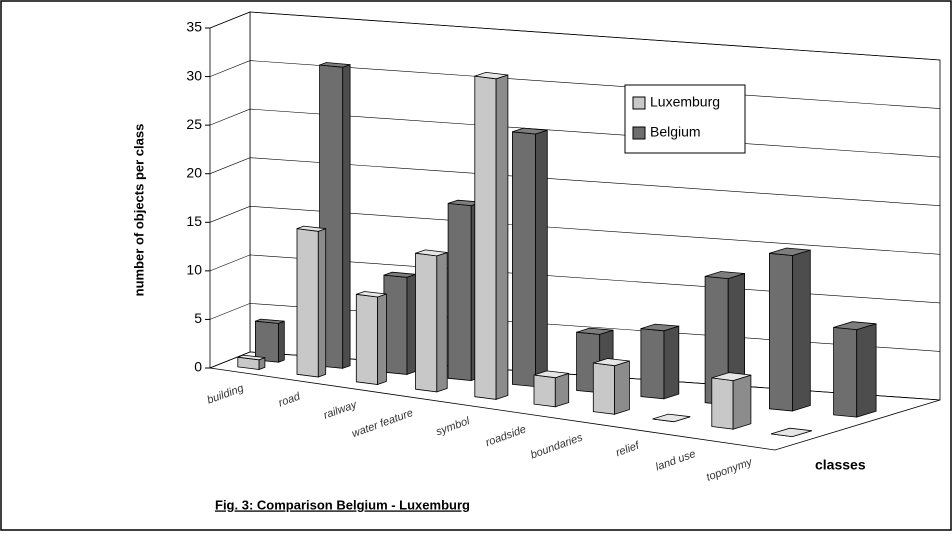 This screenshot has width=952, height=536. Describe the element at coordinates (194, 124) in the screenshot. I see `y-tick-label: 25` at that location.